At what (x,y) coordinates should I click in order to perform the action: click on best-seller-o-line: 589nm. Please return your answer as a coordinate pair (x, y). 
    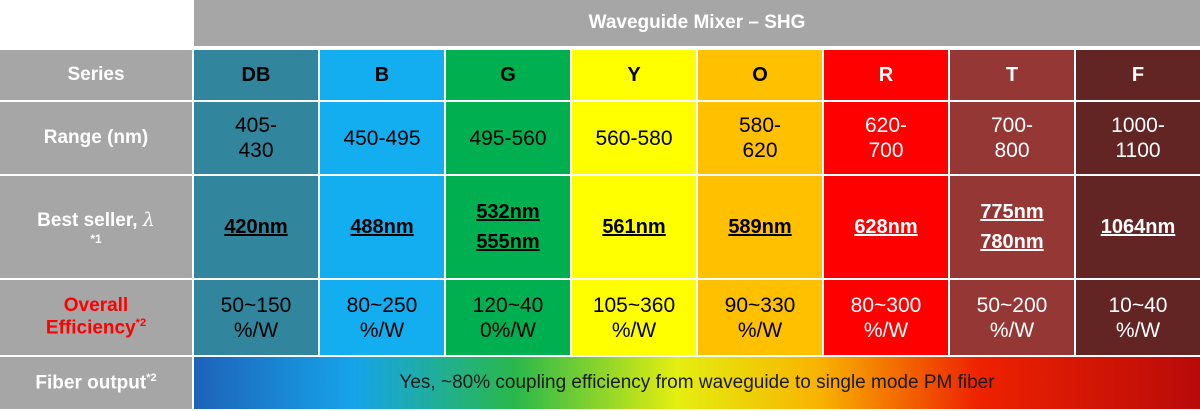
    Looking at the image, I should click on (760, 227).